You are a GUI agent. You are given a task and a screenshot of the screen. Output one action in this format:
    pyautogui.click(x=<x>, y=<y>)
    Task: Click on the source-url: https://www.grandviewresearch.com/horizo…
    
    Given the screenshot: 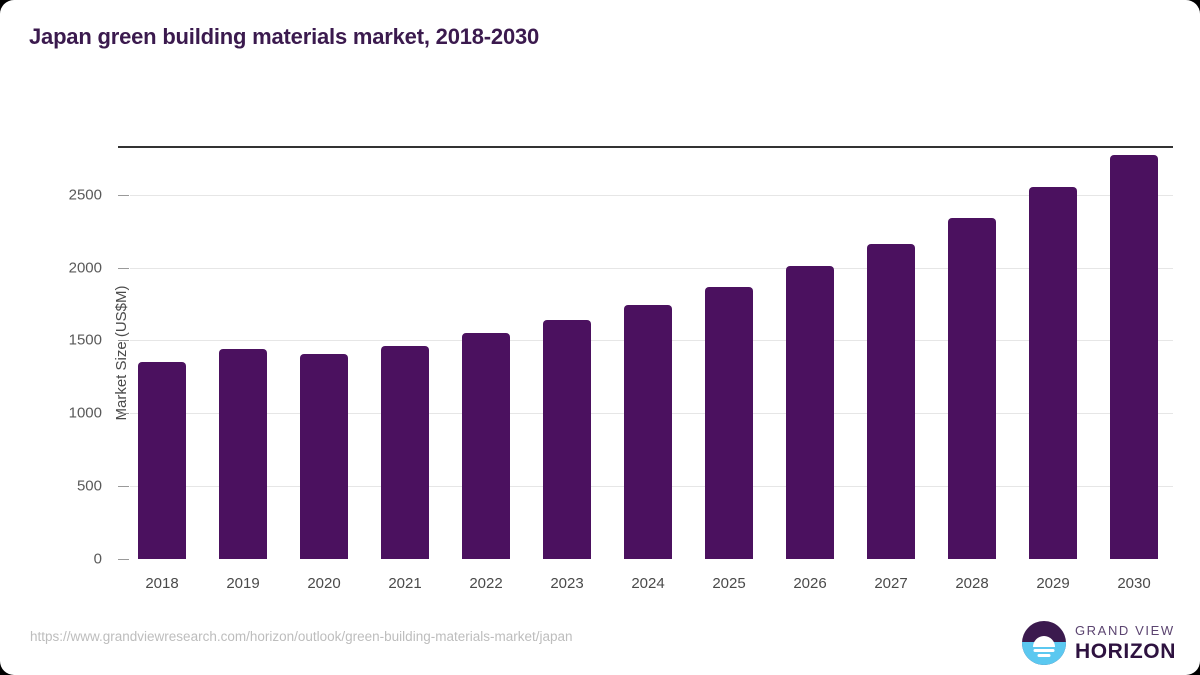 What is the action you would take?
    pyautogui.click(x=301, y=636)
    